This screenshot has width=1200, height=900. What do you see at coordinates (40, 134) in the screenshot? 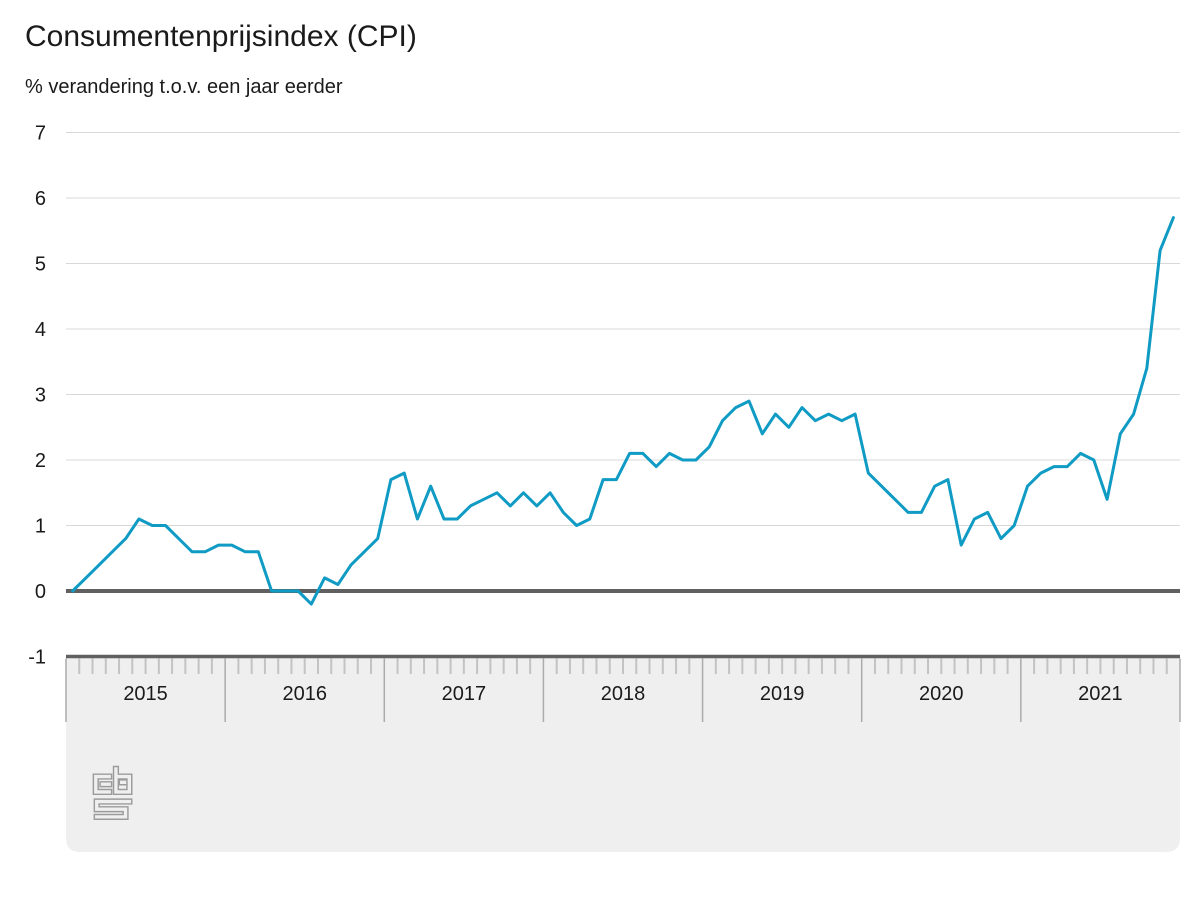
I see `y-axis-label: 7` at bounding box center [40, 134].